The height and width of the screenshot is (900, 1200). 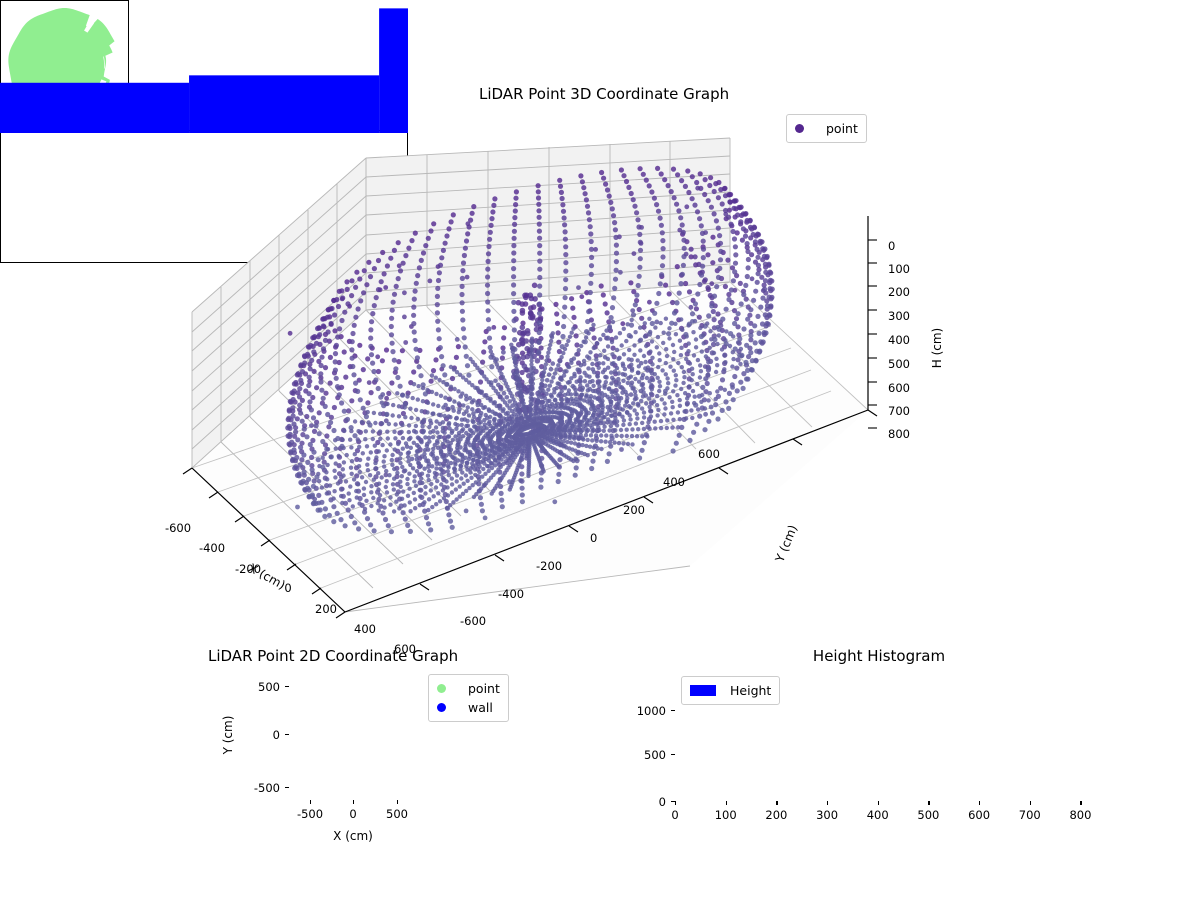 I want to click on z-tick-label: 800, so click(x=899, y=434).